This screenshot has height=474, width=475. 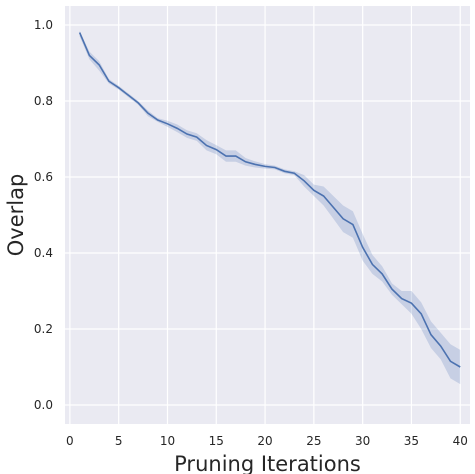 I want to click on x-tick-label: 40, so click(x=460, y=441).